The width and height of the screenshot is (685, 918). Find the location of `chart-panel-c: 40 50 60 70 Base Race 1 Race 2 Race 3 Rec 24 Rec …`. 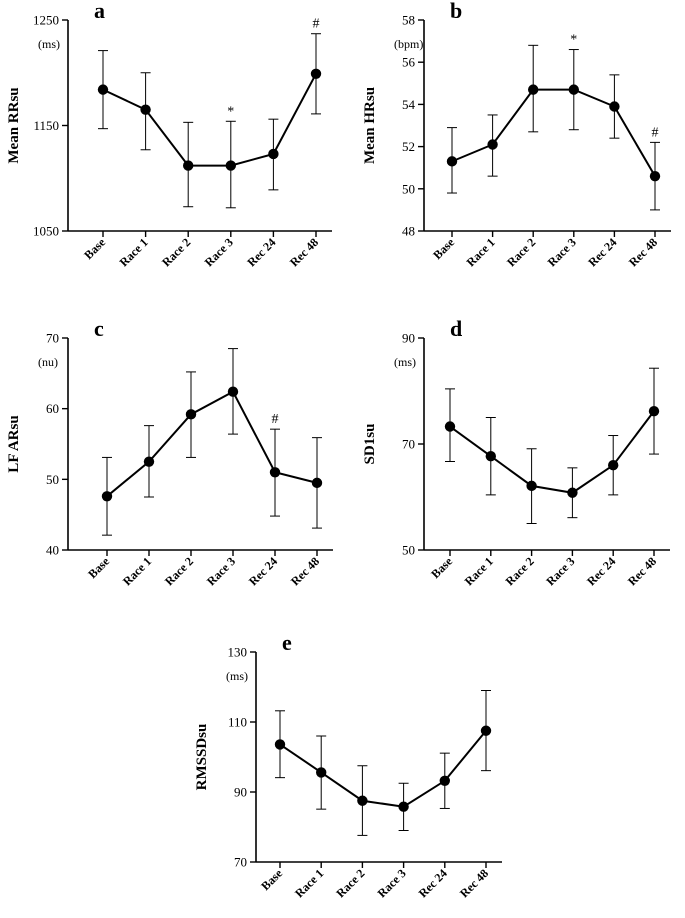

chart-panel-c: 40 50 60 70 Base Race 1 Race 2 Race 3 Rec 24 Rec … is located at coordinates (169, 452).